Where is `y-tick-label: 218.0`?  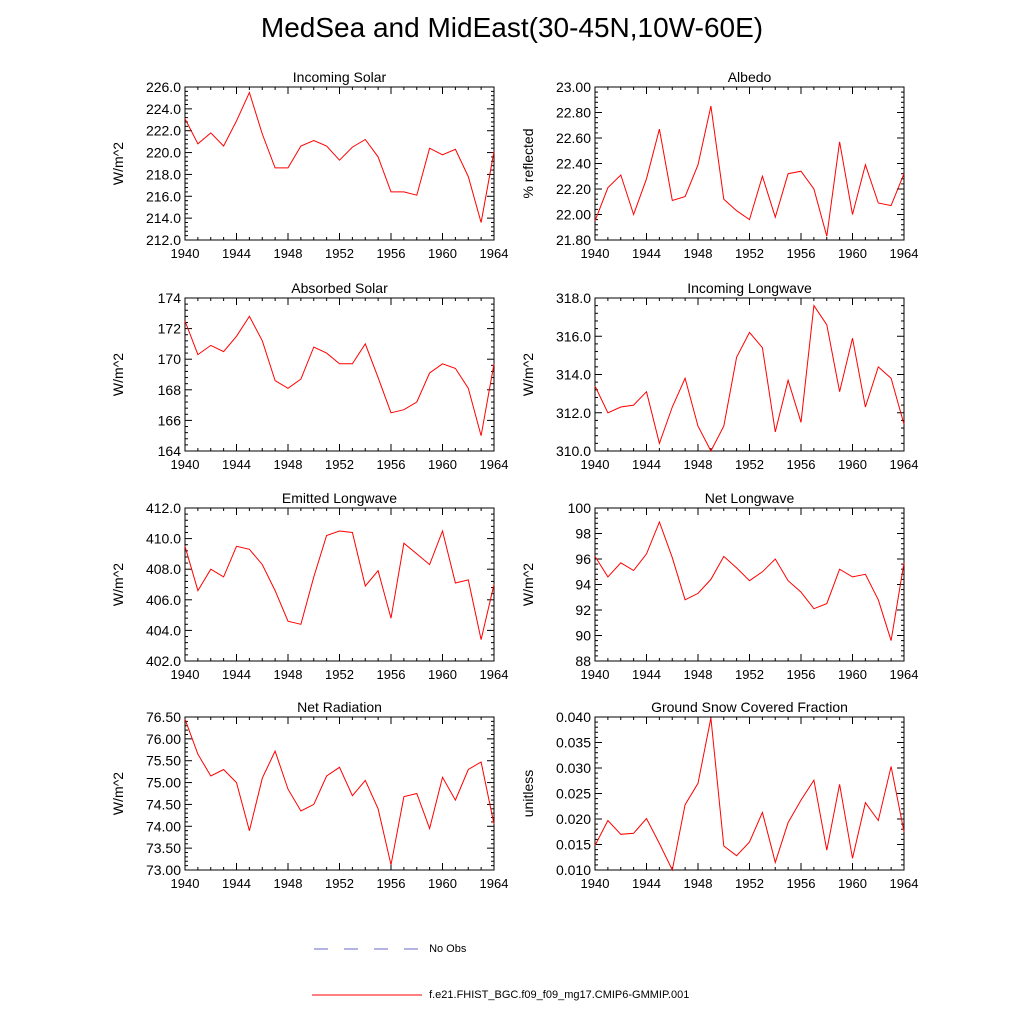
y-tick-label: 218.0 is located at coordinates (163, 174).